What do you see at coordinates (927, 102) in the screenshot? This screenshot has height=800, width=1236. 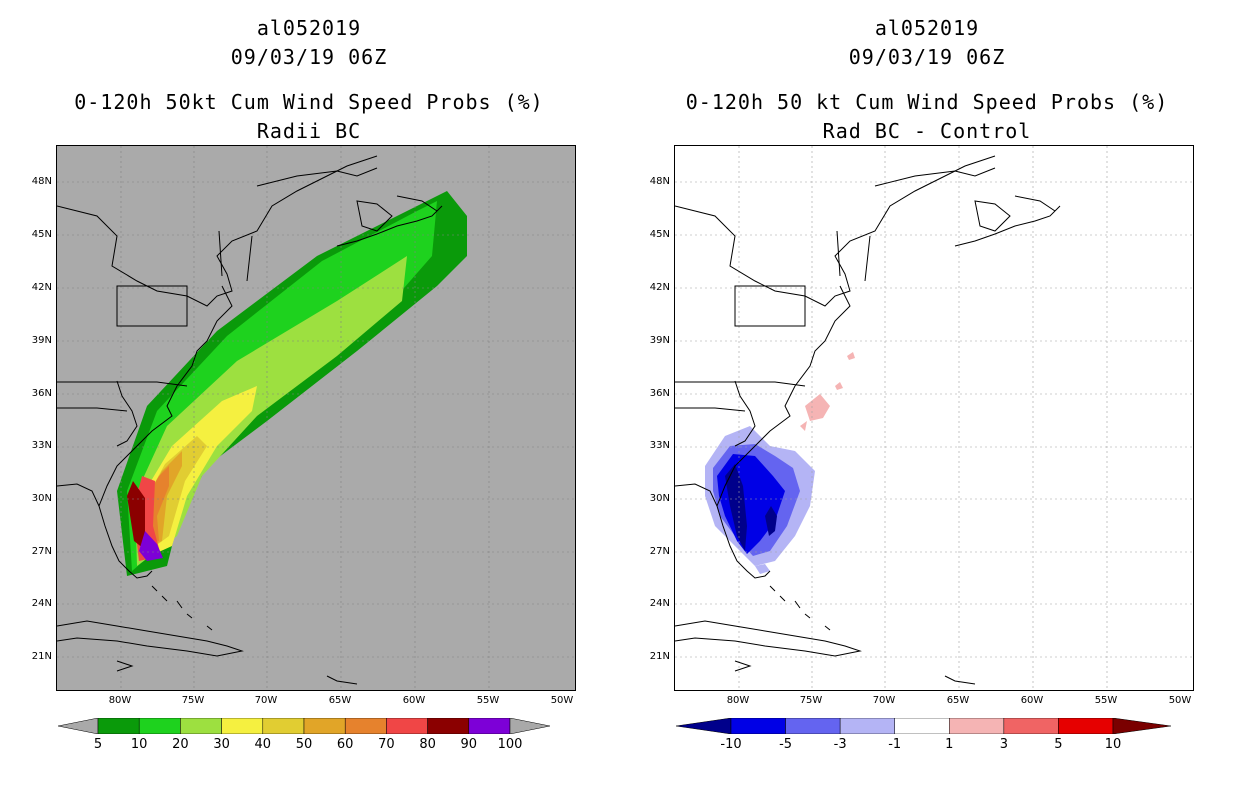 I see `map-title: 0-120h 50 kt Cum Wind Speed Probs (%)` at bounding box center [927, 102].